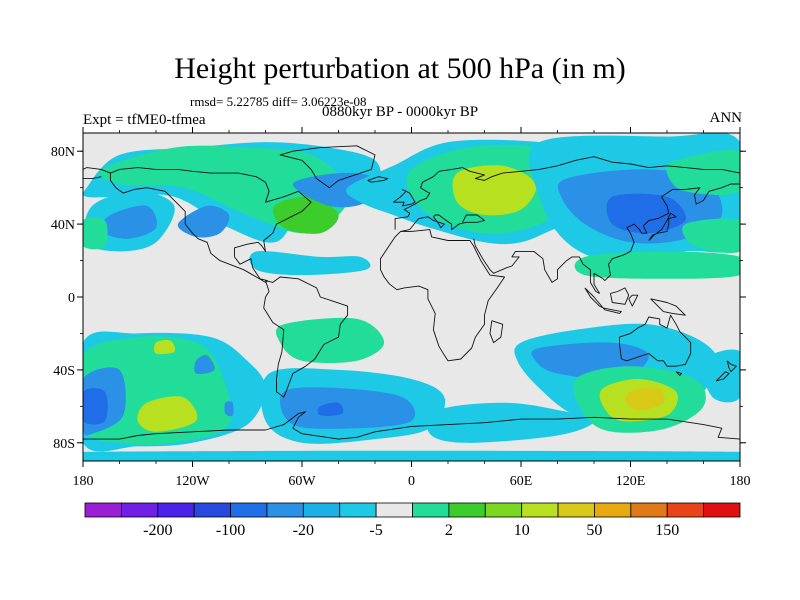  What do you see at coordinates (64, 444) in the screenshot?
I see `lat-tick-label: 80S` at bounding box center [64, 444].